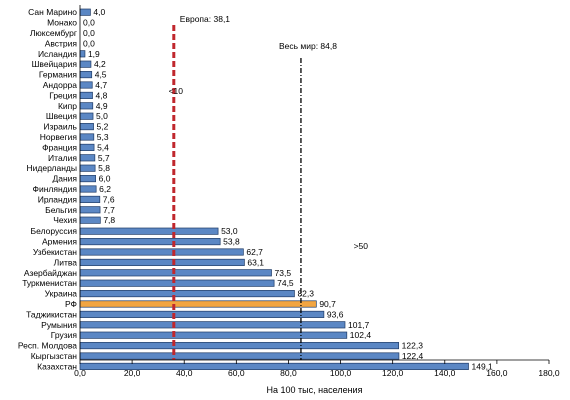 This screenshot has width=570, height=400. What do you see at coordinates (49, 283) in the screenshot?
I see `category-label-туркменистан: Туркменистан` at bounding box center [49, 283].